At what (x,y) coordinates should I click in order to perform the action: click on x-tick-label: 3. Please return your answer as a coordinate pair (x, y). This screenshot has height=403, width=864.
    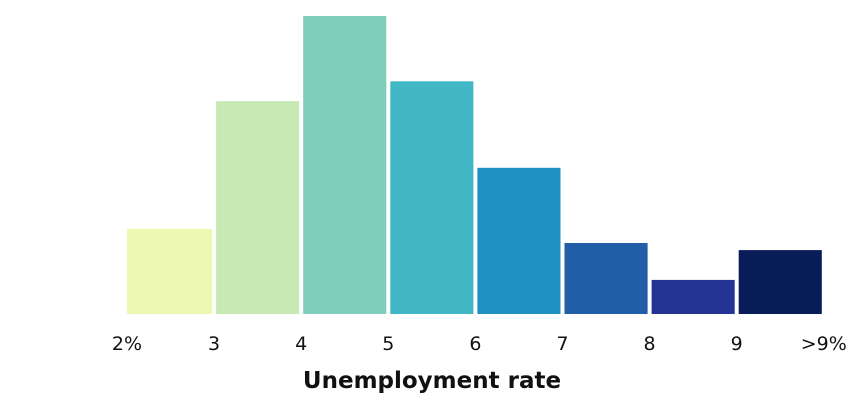
    Looking at the image, I should click on (214, 344).